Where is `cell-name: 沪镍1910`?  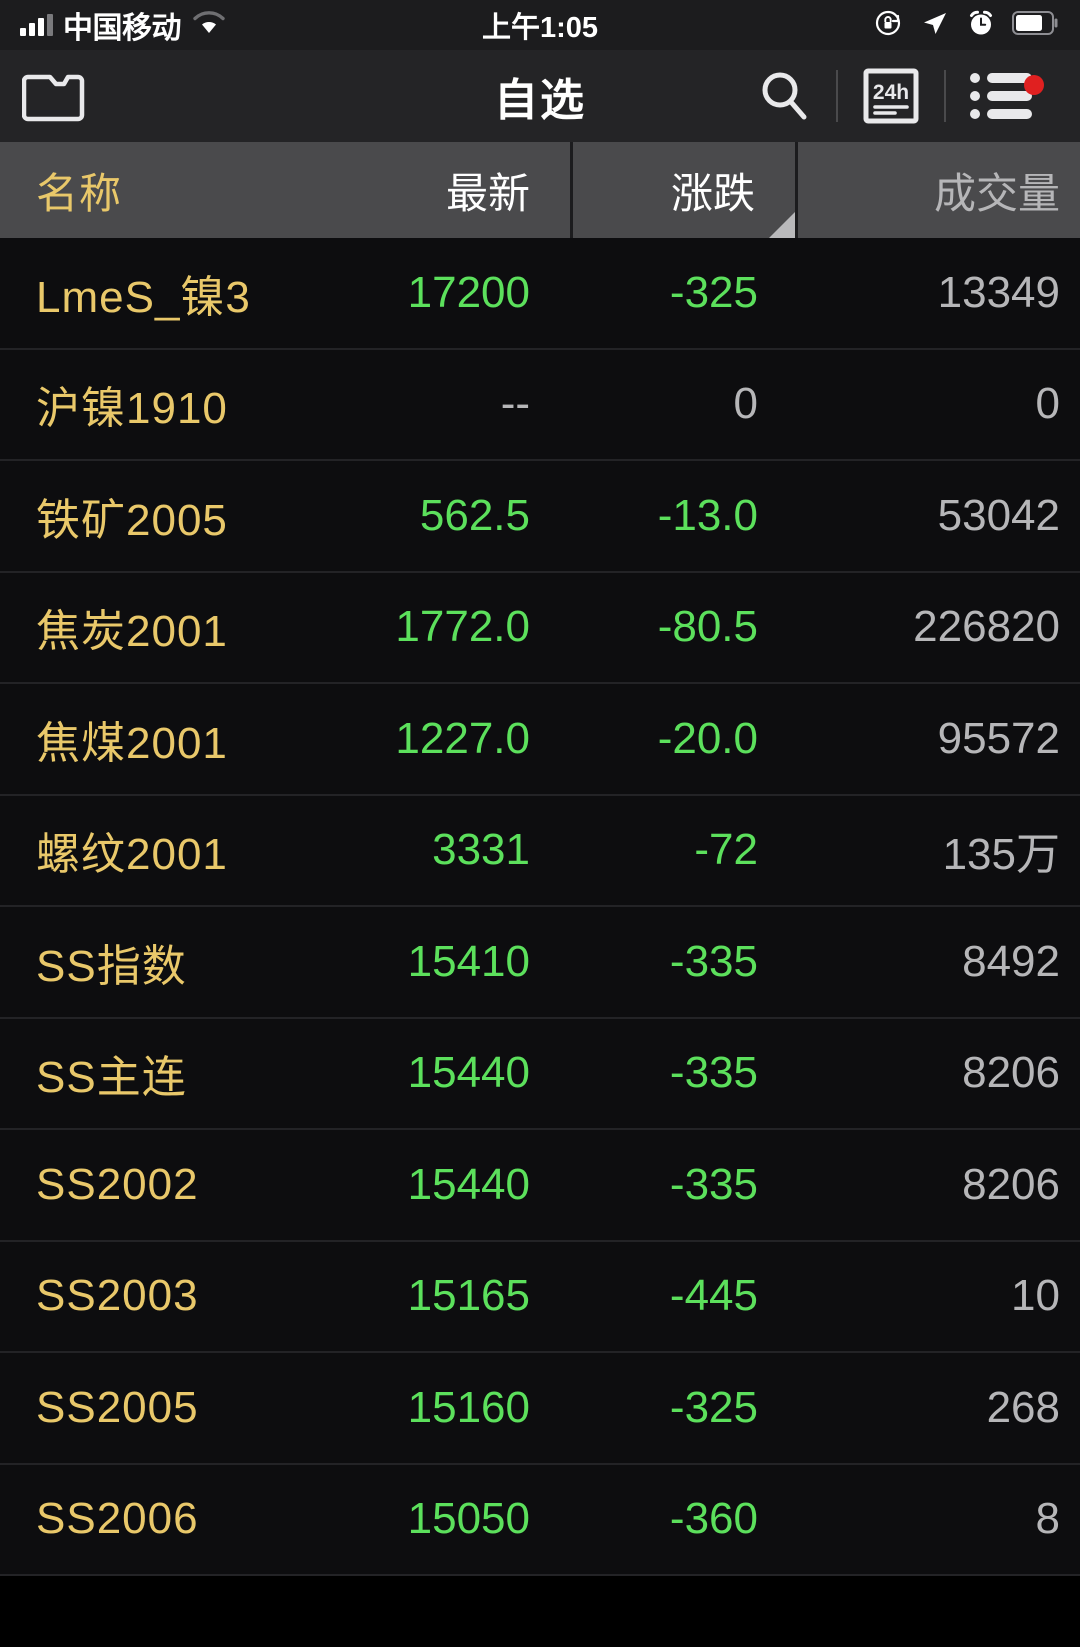 cell-name: 沪镍1910 is located at coordinates (132, 409).